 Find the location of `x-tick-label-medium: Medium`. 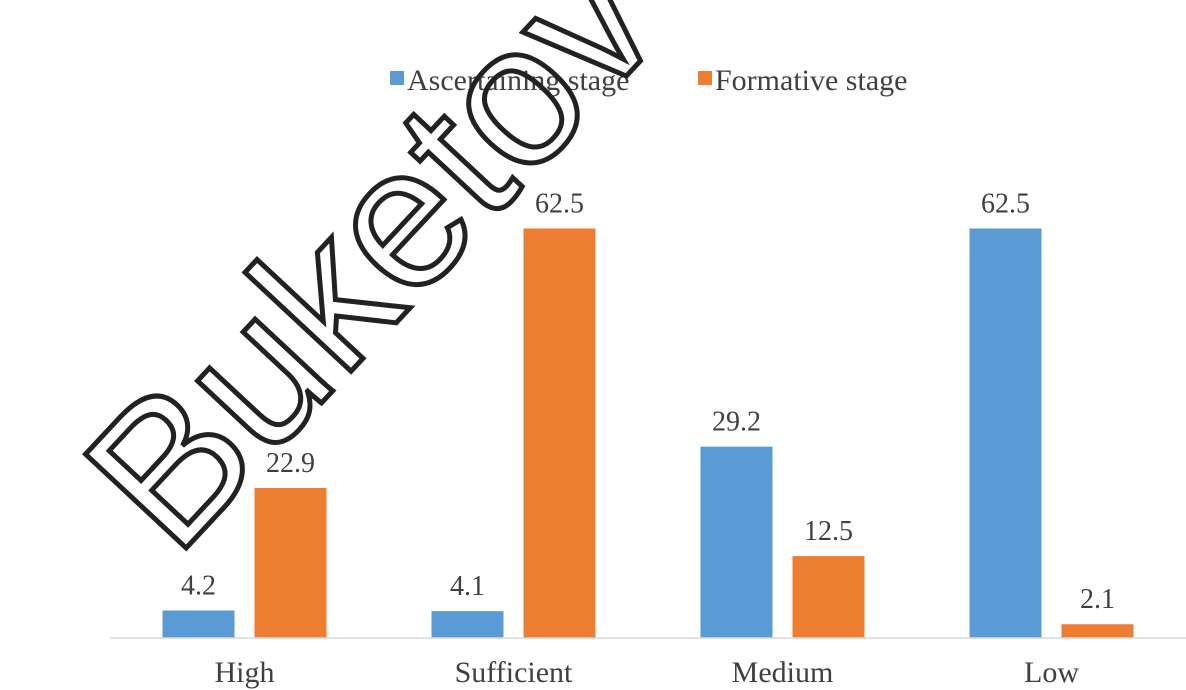

x-tick-label-medium: Medium is located at coordinates (783, 672).